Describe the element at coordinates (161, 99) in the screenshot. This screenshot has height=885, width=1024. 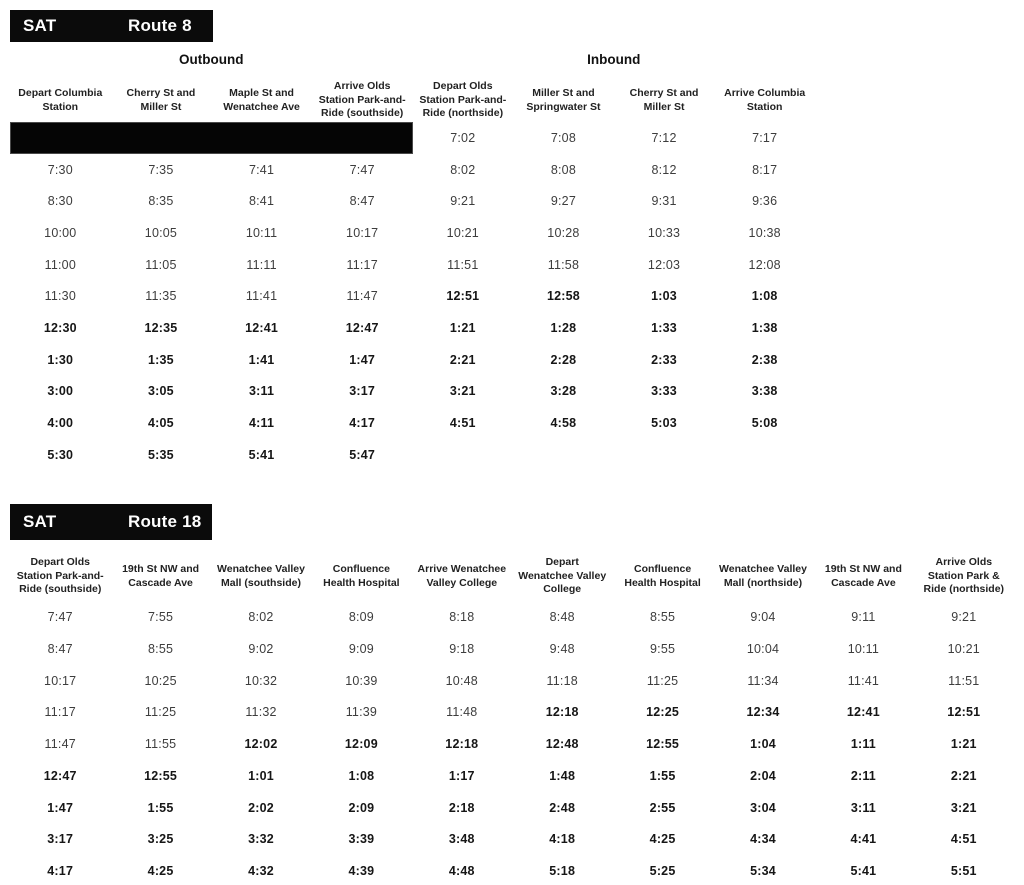
I see `column-header: Cherry St and Miller St` at that location.